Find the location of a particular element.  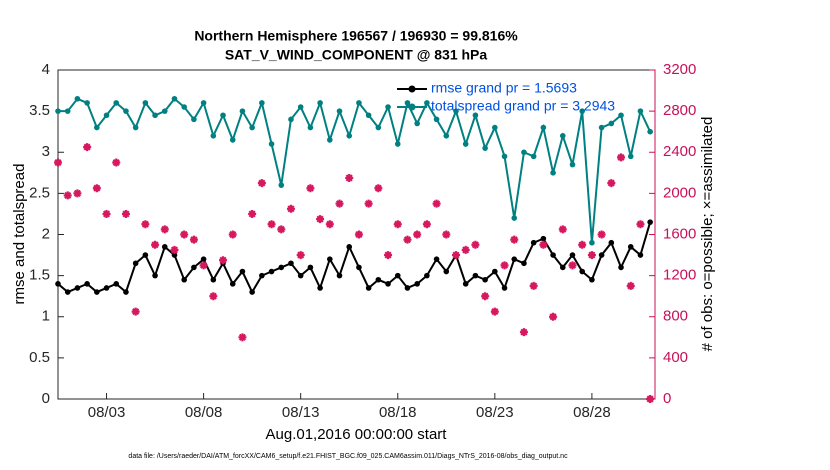

y2-tick-label: 2000 is located at coordinates (679, 192).